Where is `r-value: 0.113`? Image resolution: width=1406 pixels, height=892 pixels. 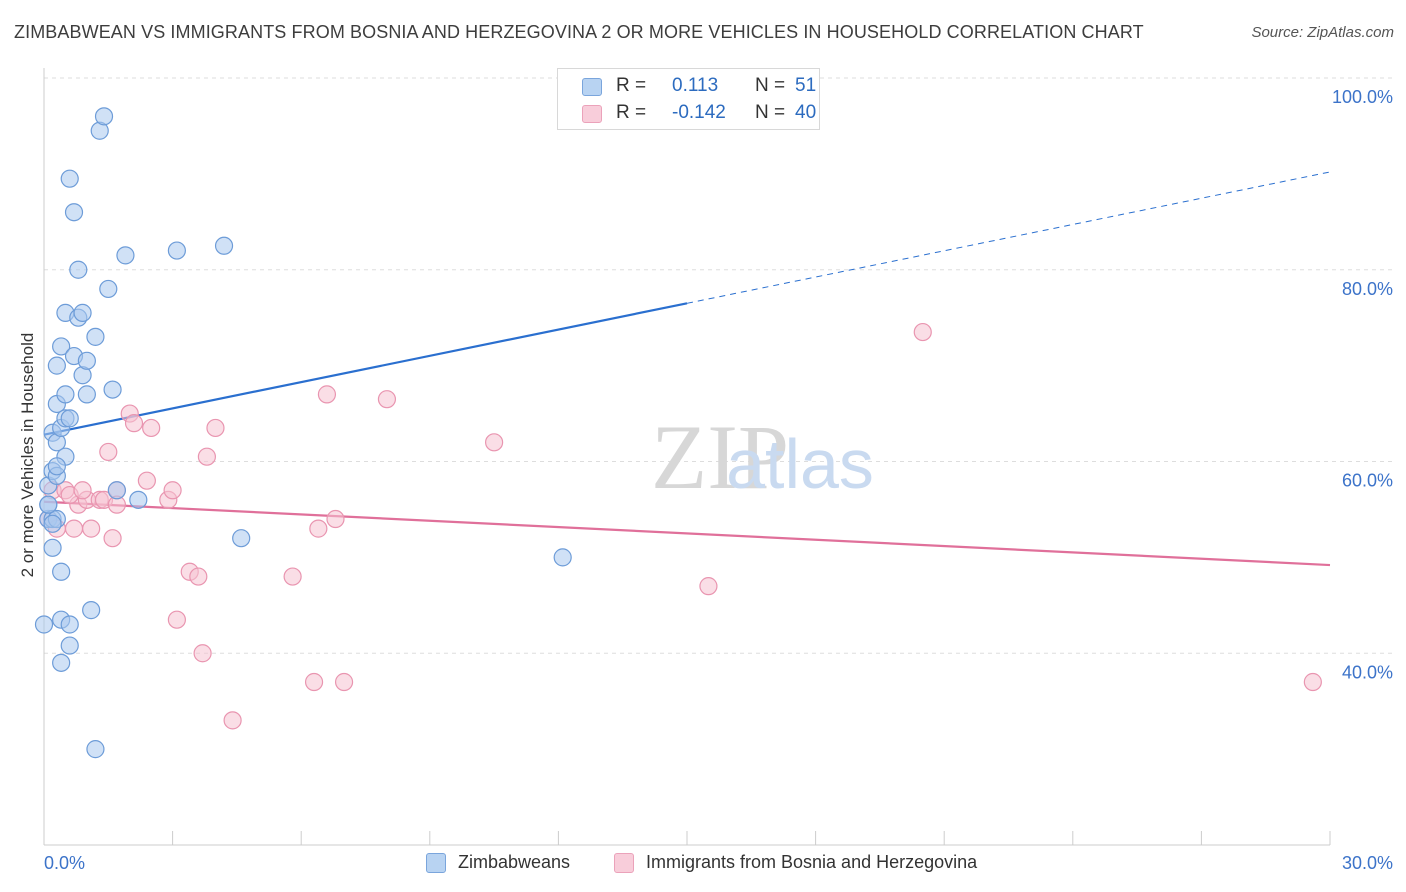 r-value: 0.113 is located at coordinates (695, 85).